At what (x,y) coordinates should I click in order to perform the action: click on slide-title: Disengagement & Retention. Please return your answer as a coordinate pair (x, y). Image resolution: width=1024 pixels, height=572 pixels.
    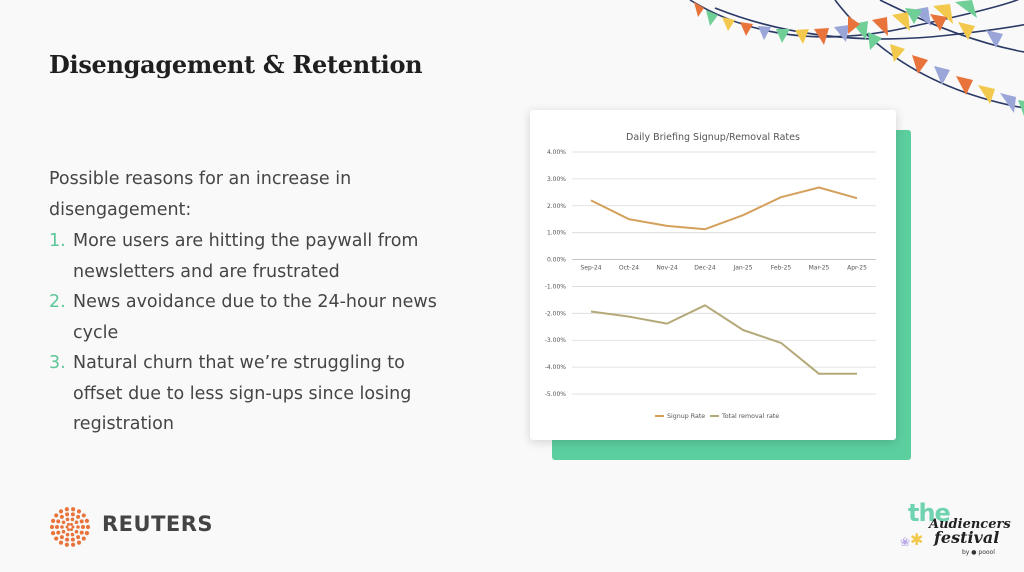
    Looking at the image, I should click on (236, 64).